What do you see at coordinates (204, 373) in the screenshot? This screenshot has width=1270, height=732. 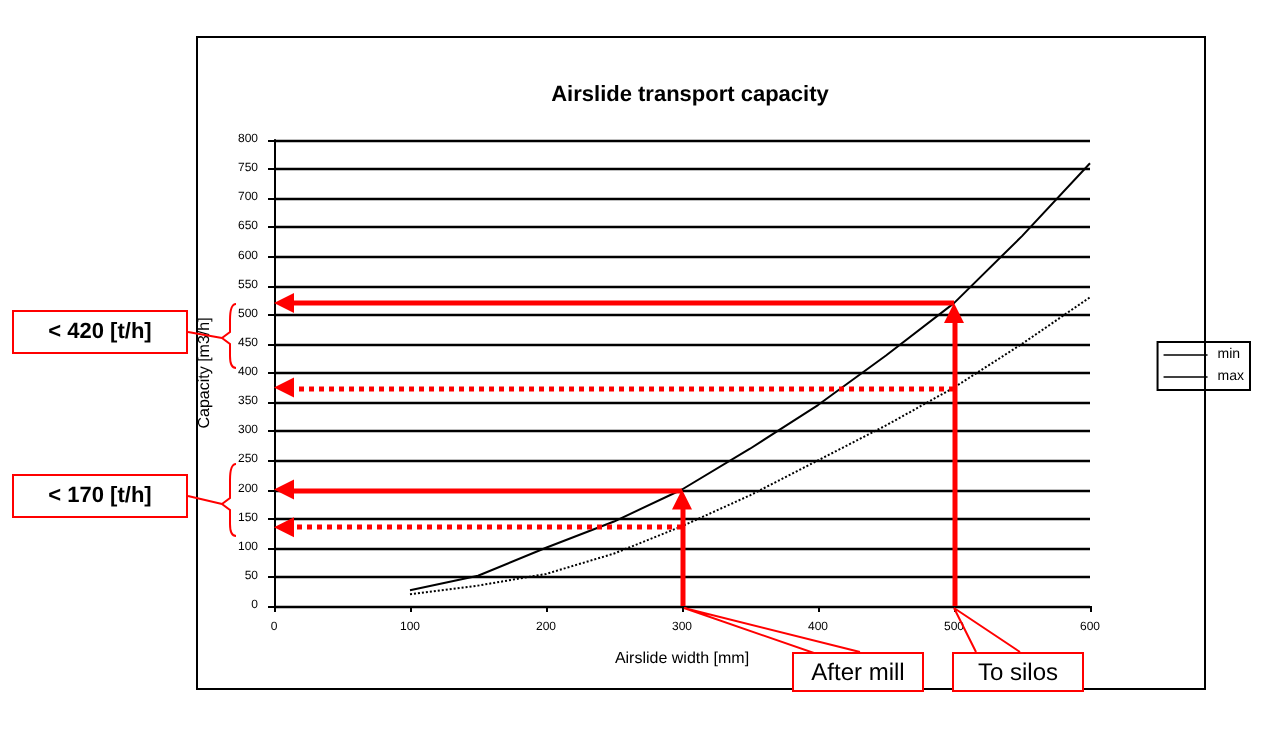 I see `y-axis-title: Capacity [m3/h]` at bounding box center [204, 373].